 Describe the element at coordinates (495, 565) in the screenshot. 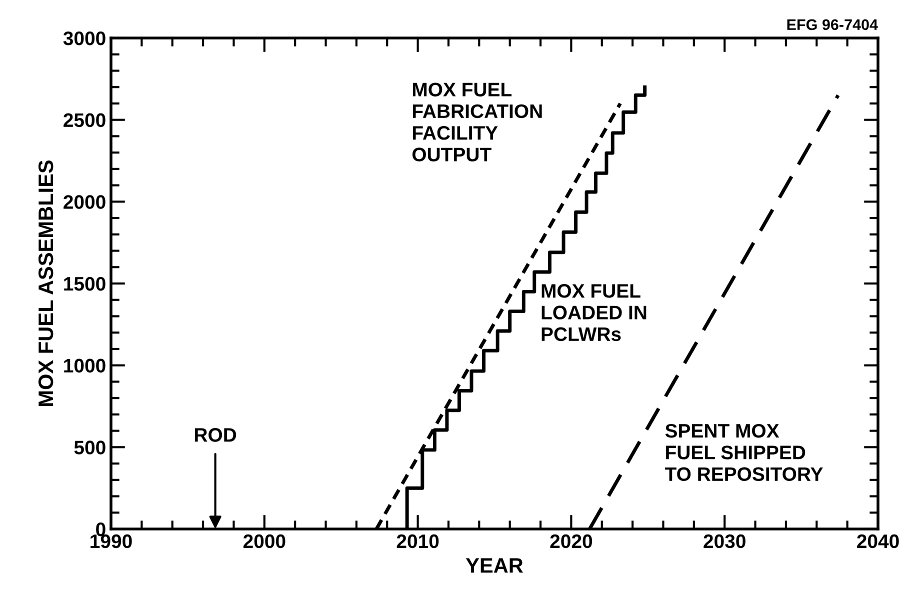

I see `x-axis-title: YEAR` at that location.